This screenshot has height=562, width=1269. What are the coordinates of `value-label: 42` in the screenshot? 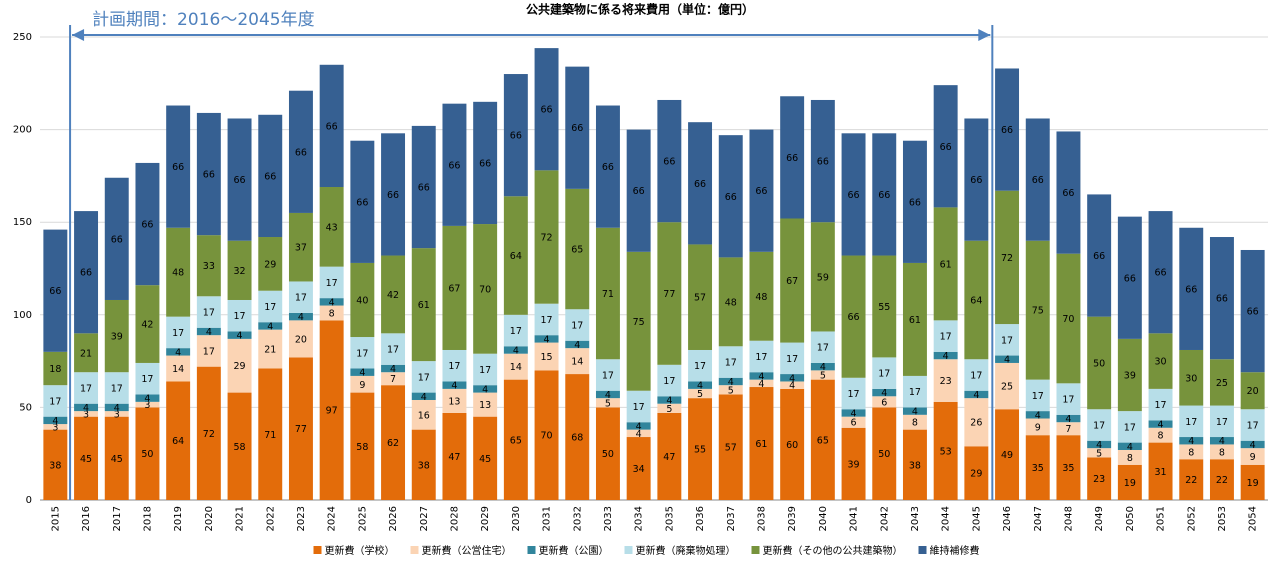 It's located at (147, 325).